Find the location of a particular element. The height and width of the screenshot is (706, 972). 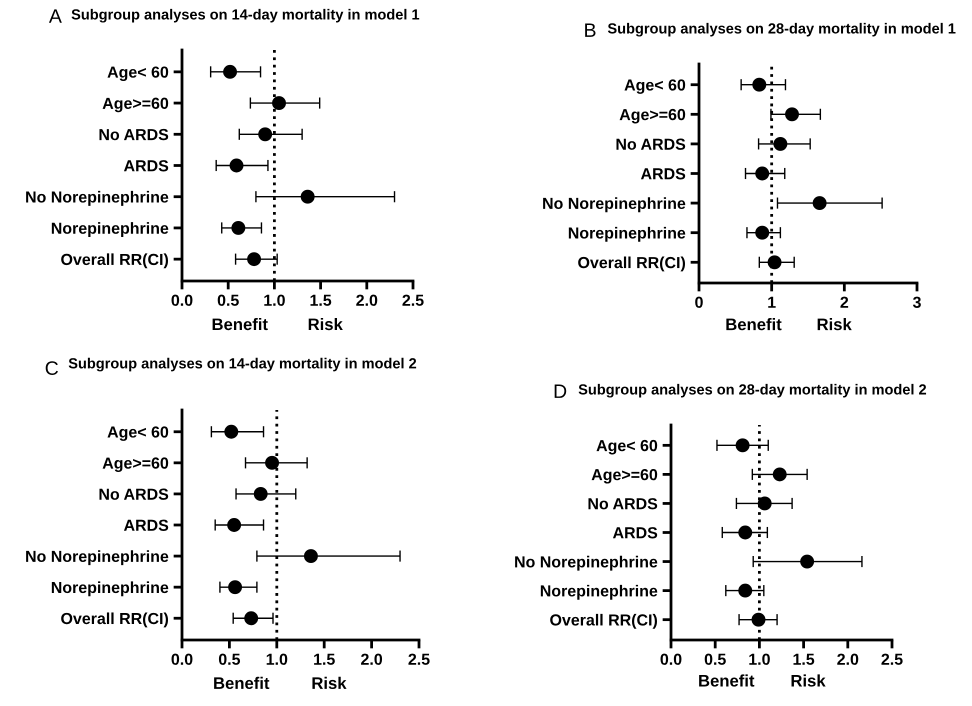

x-tick-label: 2 is located at coordinates (844, 302).